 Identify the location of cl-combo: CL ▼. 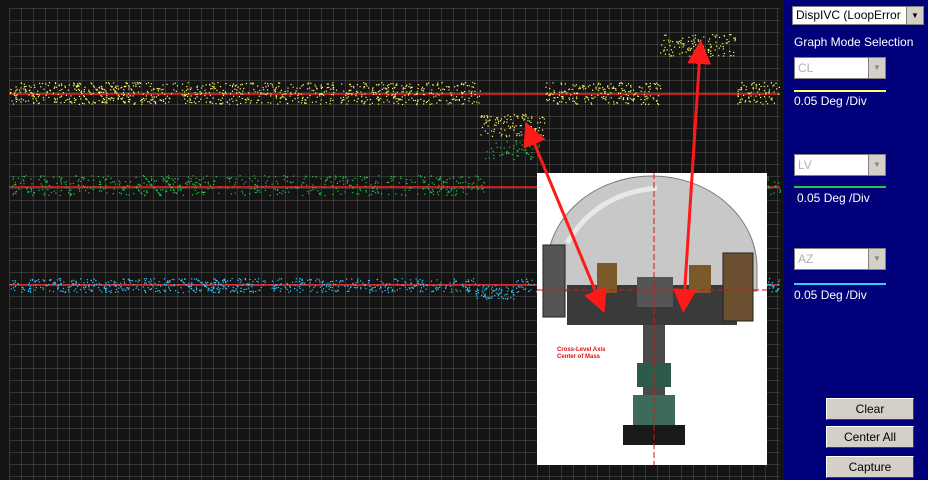
(840, 68).